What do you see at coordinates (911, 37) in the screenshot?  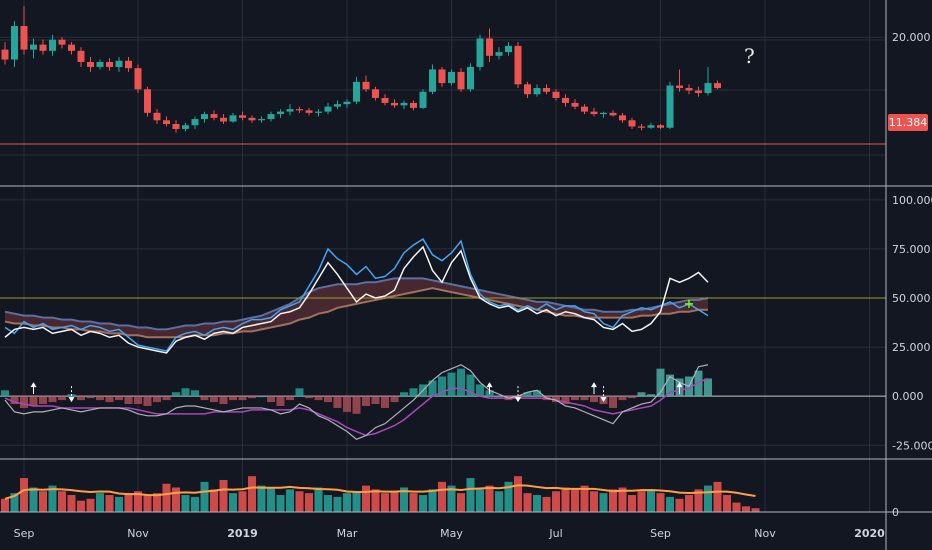 I see `y-tick-label: 20.000` at bounding box center [911, 37].